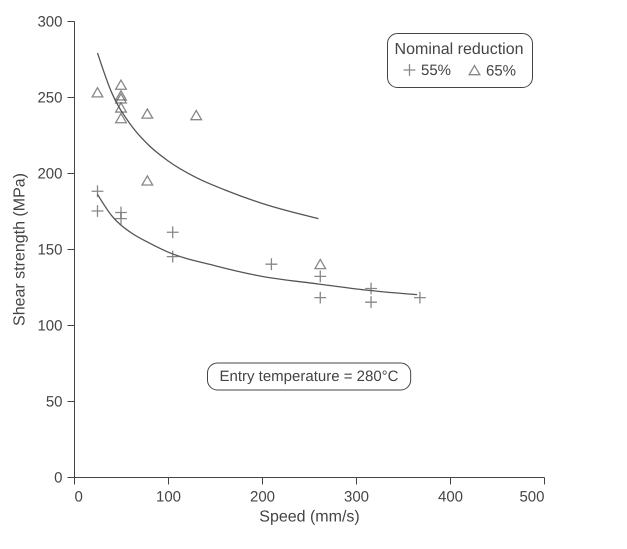  What do you see at coordinates (309, 517) in the screenshot?
I see `x-axis-title: Speed (mm/s)` at bounding box center [309, 517].